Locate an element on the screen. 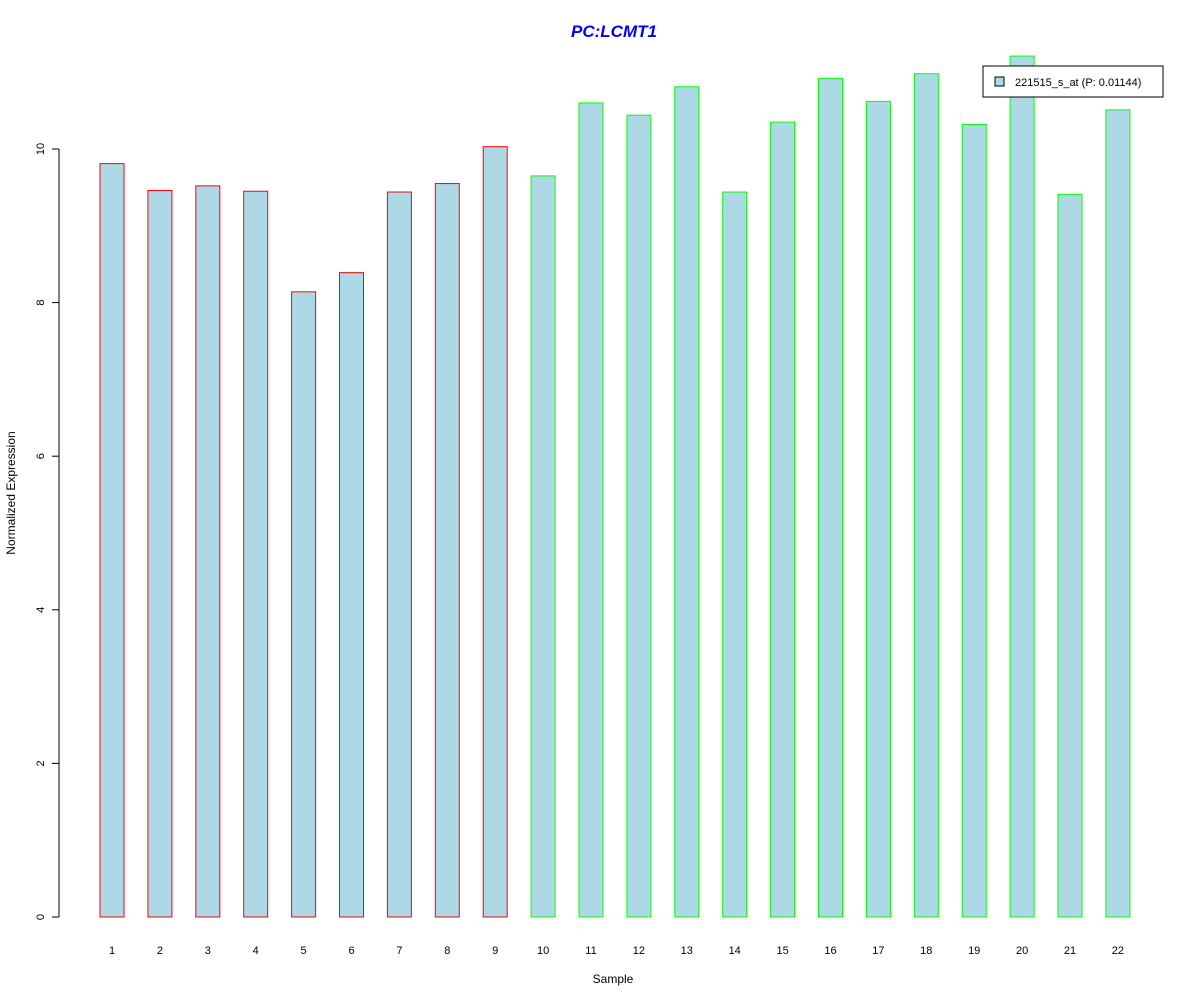 The width and height of the screenshot is (1200, 1005). x-axis-label: Sample is located at coordinates (613, 979).